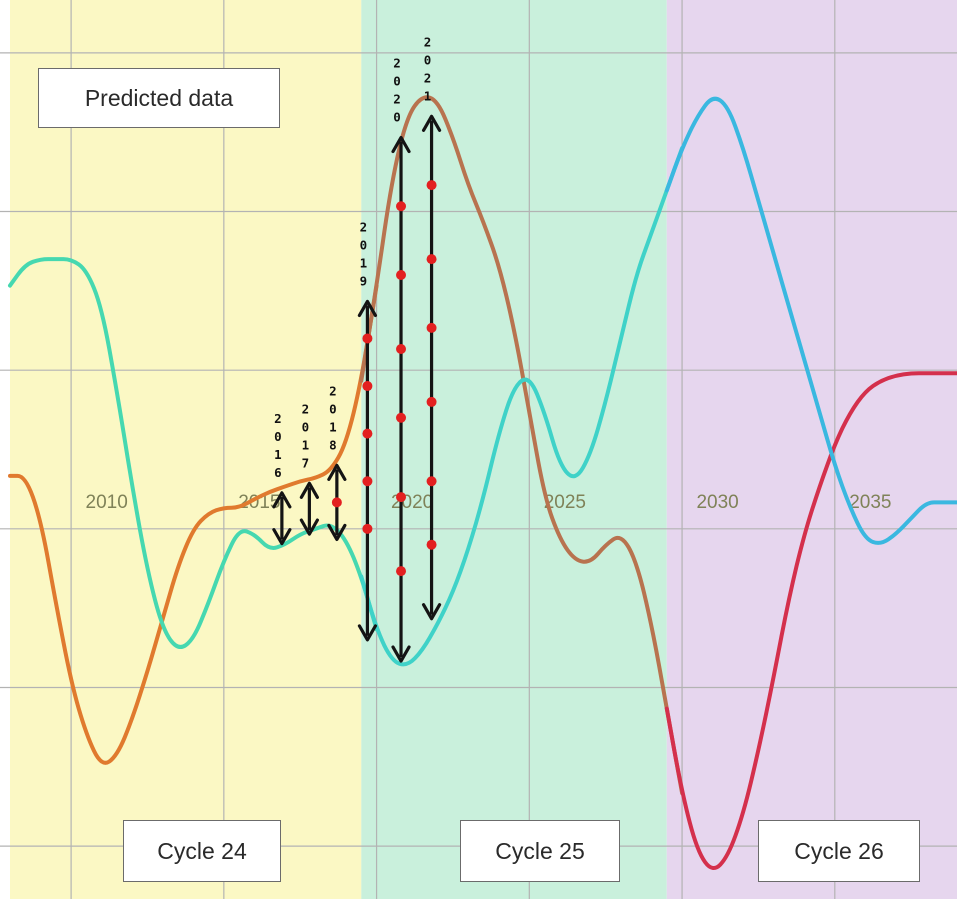  What do you see at coordinates (489, 502) in the screenshot?
I see `x-axis-ticks: 2010 2015 2020 2025 2030 2035` at bounding box center [489, 502].